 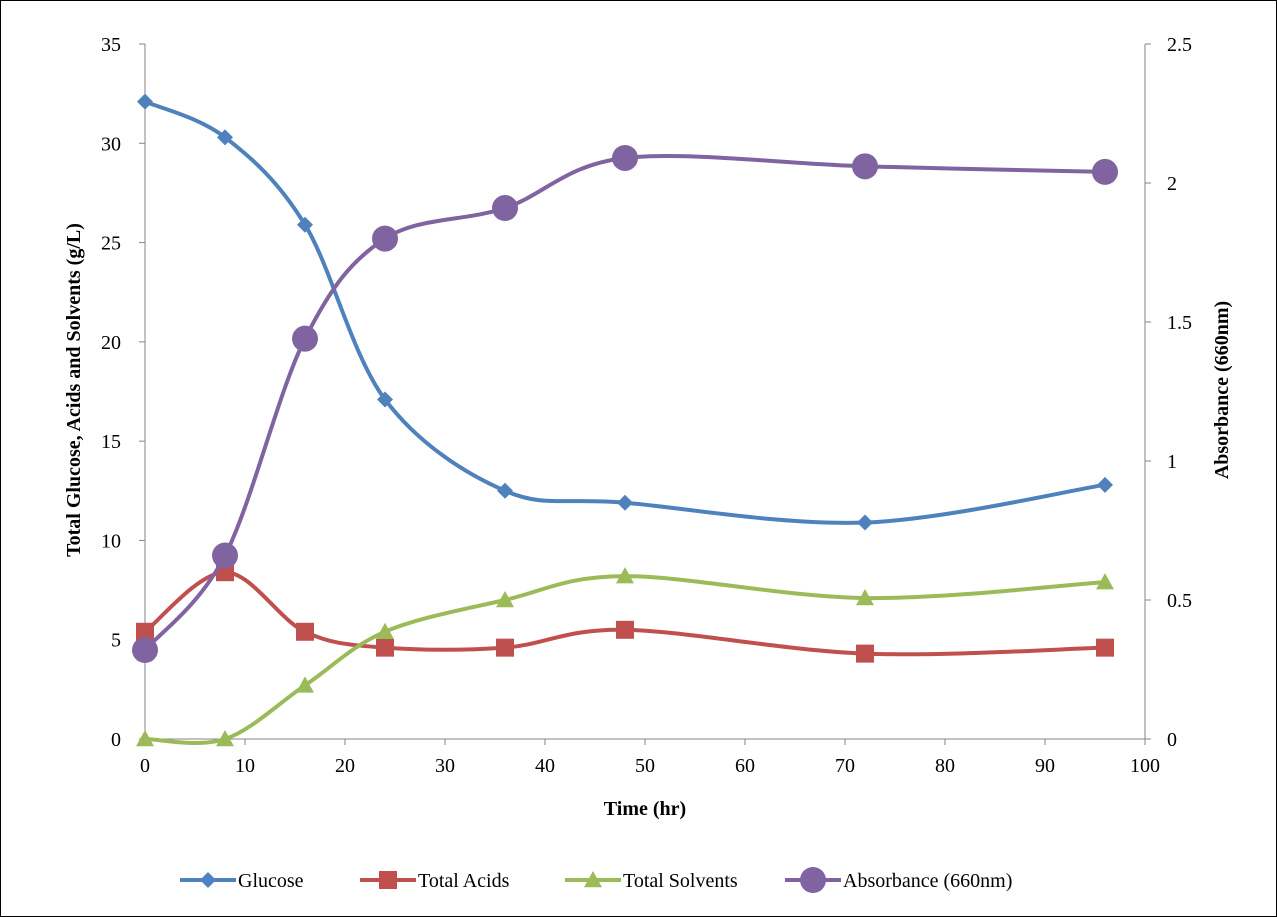 What do you see at coordinates (464, 881) in the screenshot?
I see `legend-label: Total Acids` at bounding box center [464, 881].